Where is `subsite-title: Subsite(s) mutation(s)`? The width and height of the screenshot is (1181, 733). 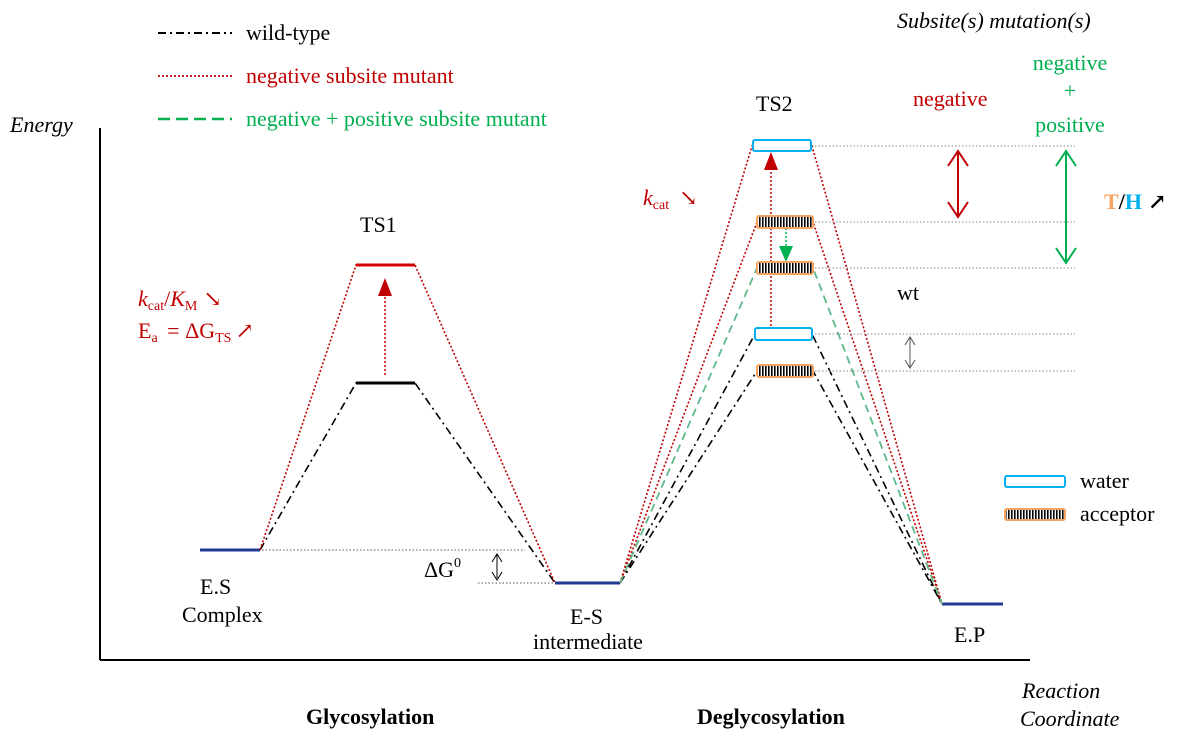
subsite-title: Subsite(s) mutation(s) is located at coordinates (994, 20).